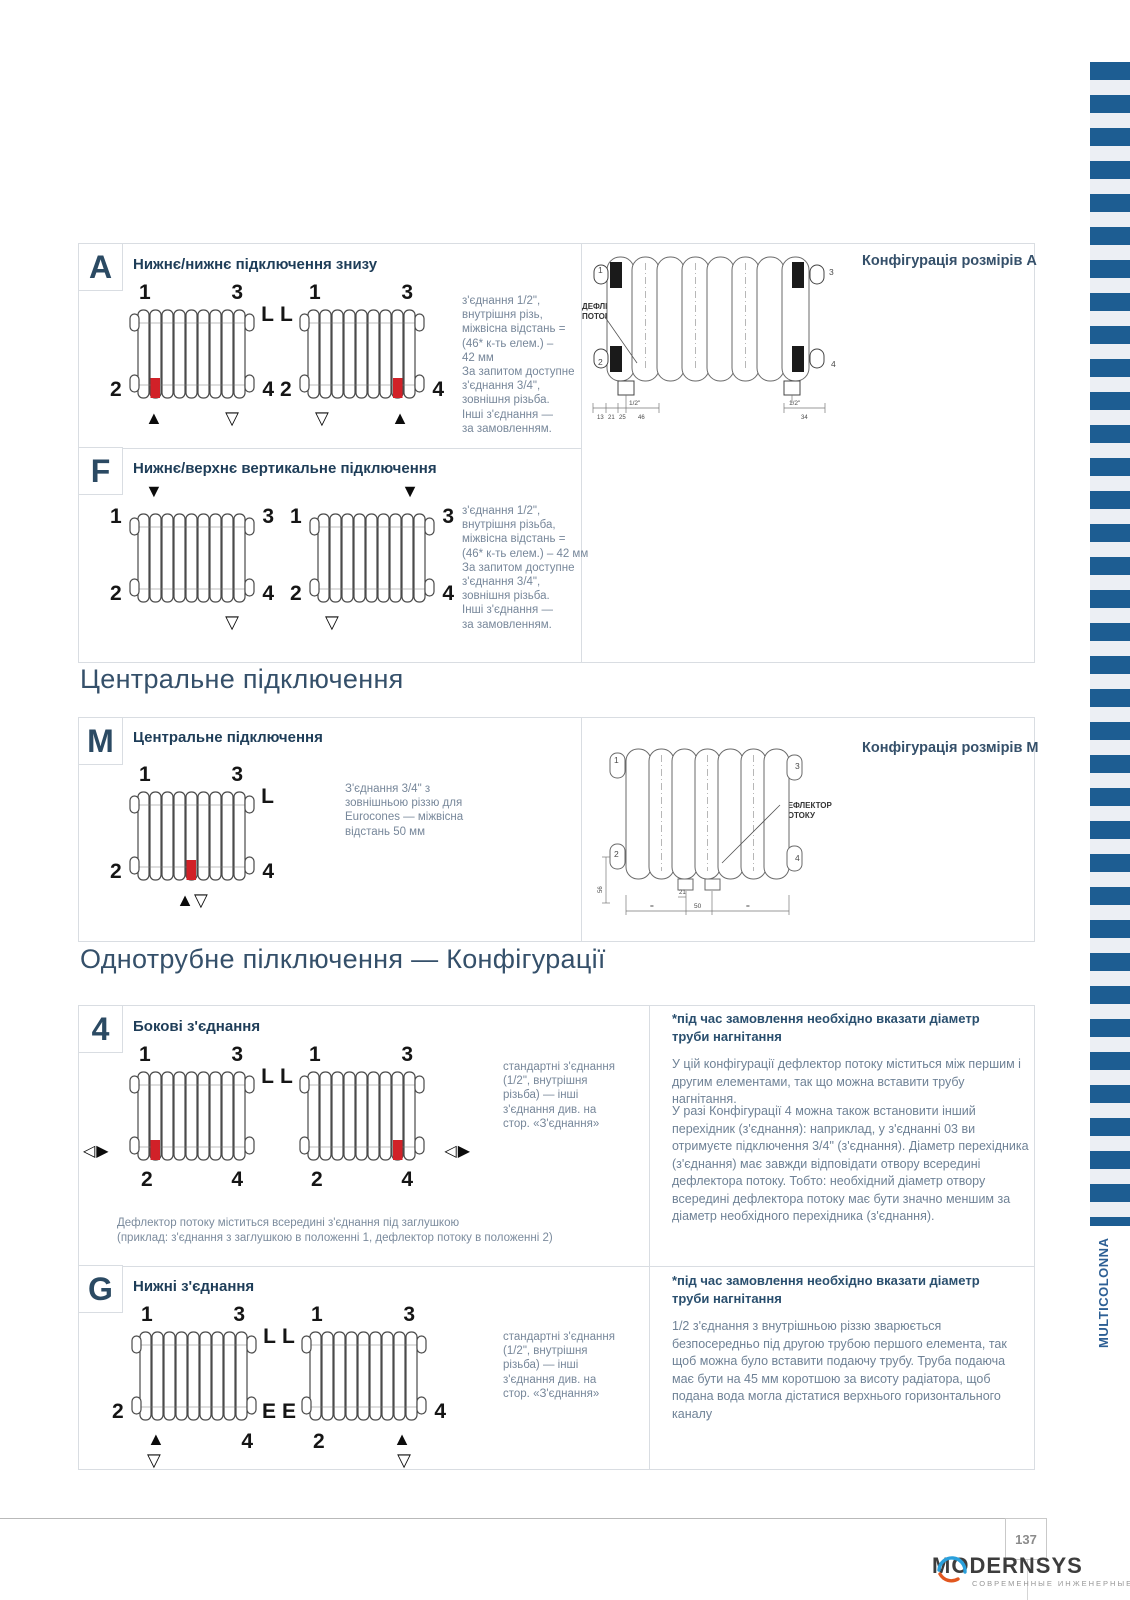  What do you see at coordinates (600, 362) in the screenshot?
I see `corner-label: 2` at bounding box center [600, 362].